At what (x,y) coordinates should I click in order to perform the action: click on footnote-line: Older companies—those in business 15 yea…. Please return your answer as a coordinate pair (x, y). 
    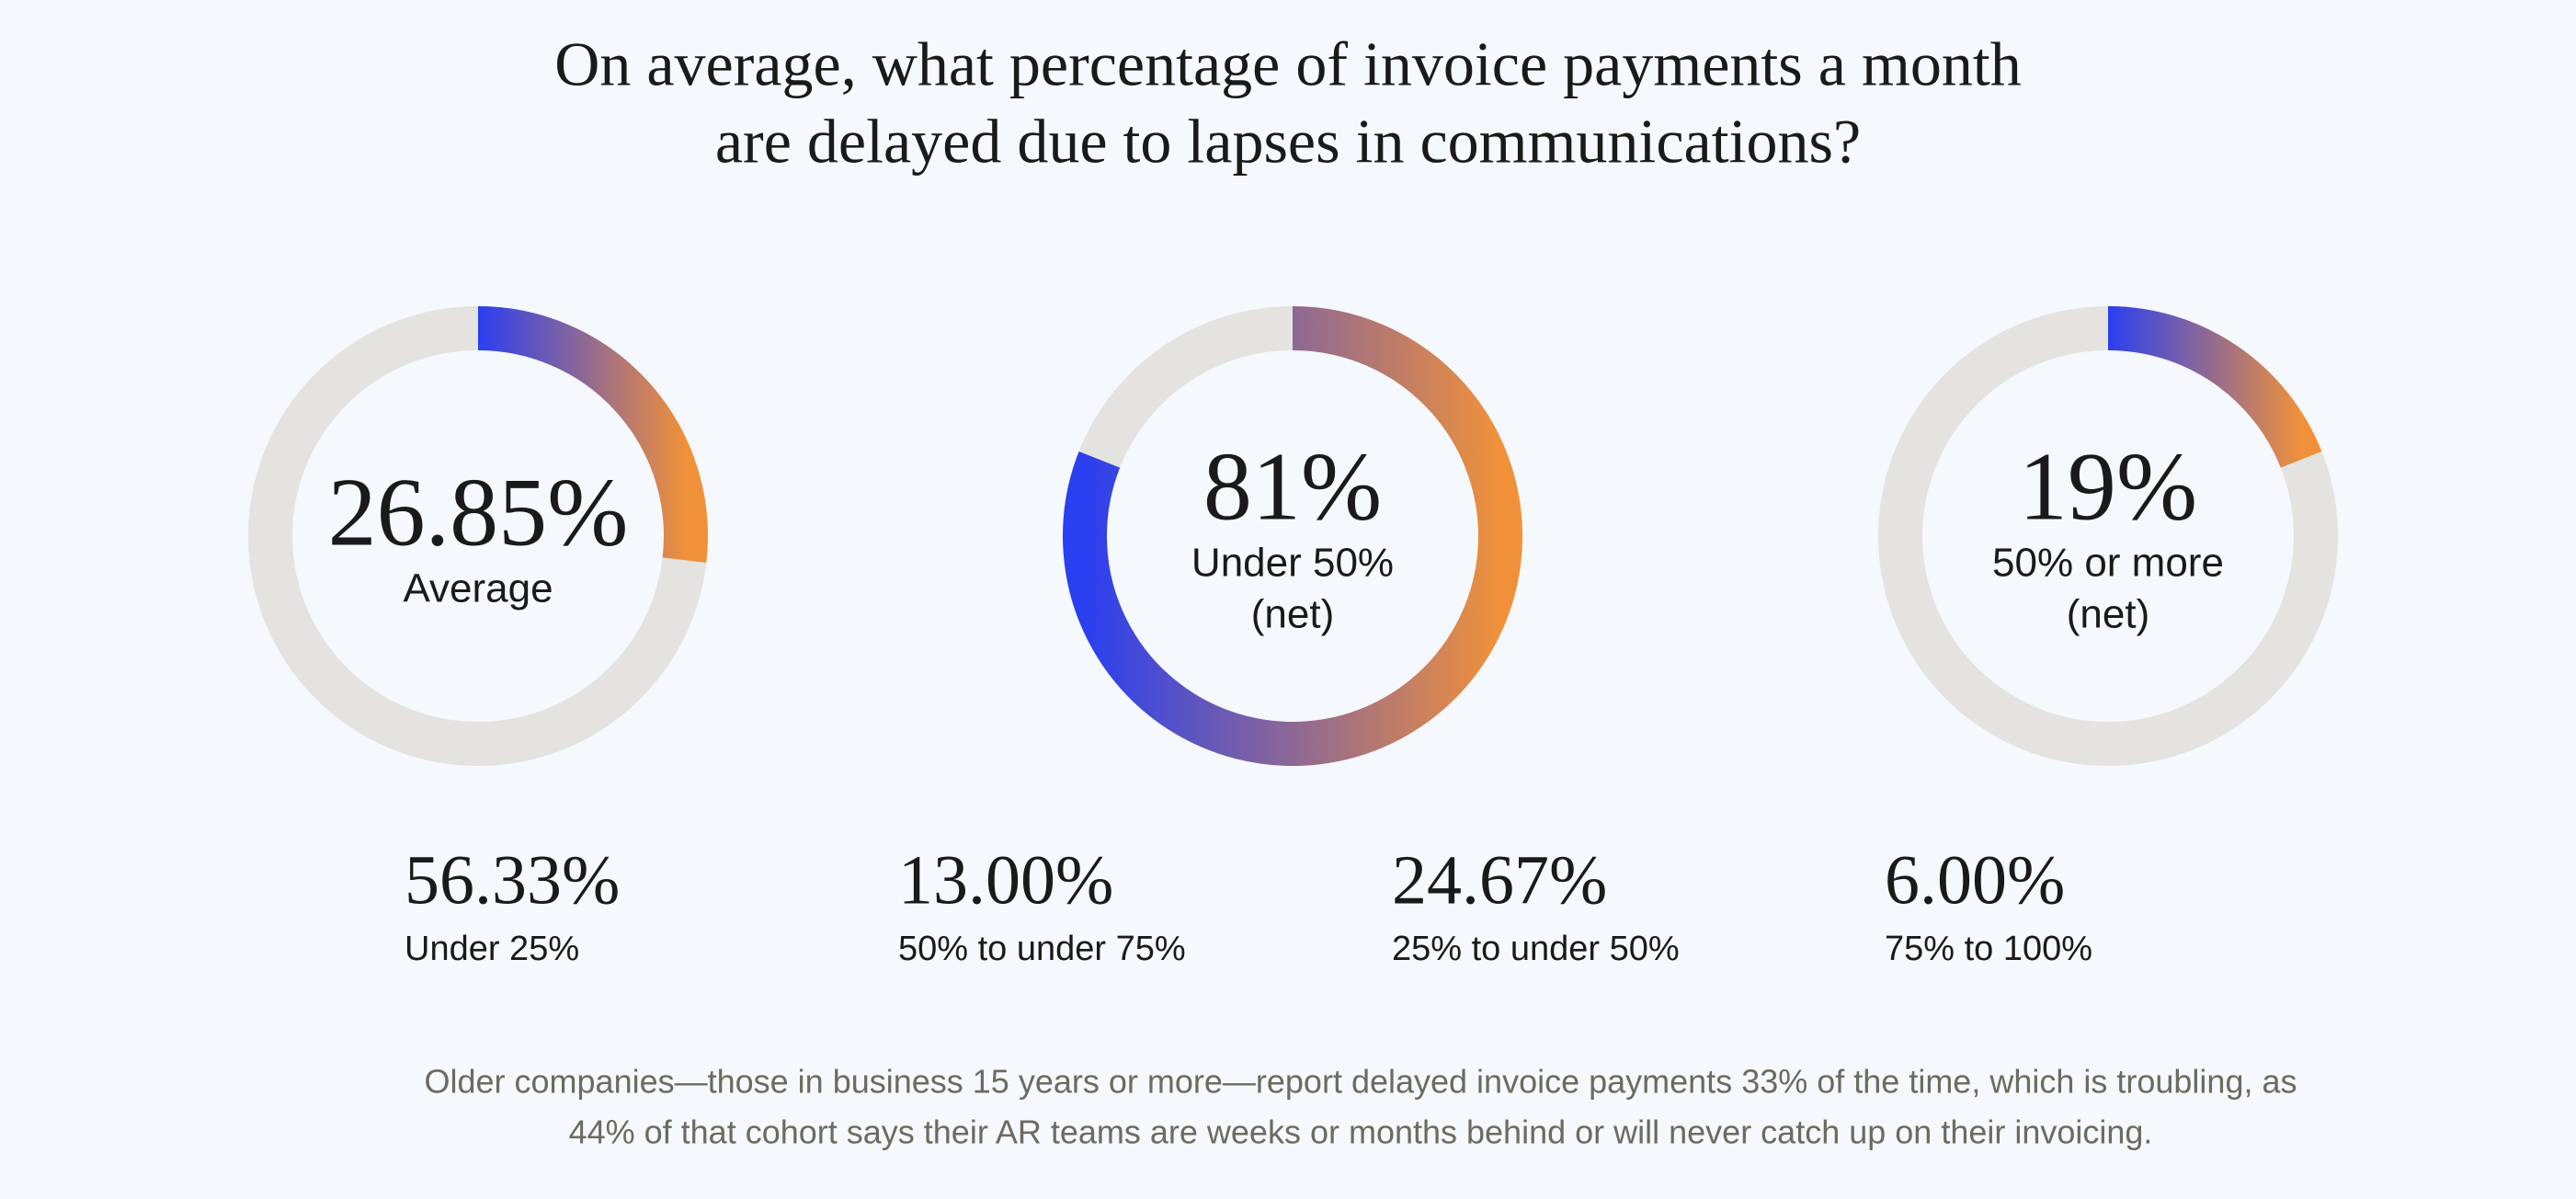
    Looking at the image, I should click on (1360, 1082).